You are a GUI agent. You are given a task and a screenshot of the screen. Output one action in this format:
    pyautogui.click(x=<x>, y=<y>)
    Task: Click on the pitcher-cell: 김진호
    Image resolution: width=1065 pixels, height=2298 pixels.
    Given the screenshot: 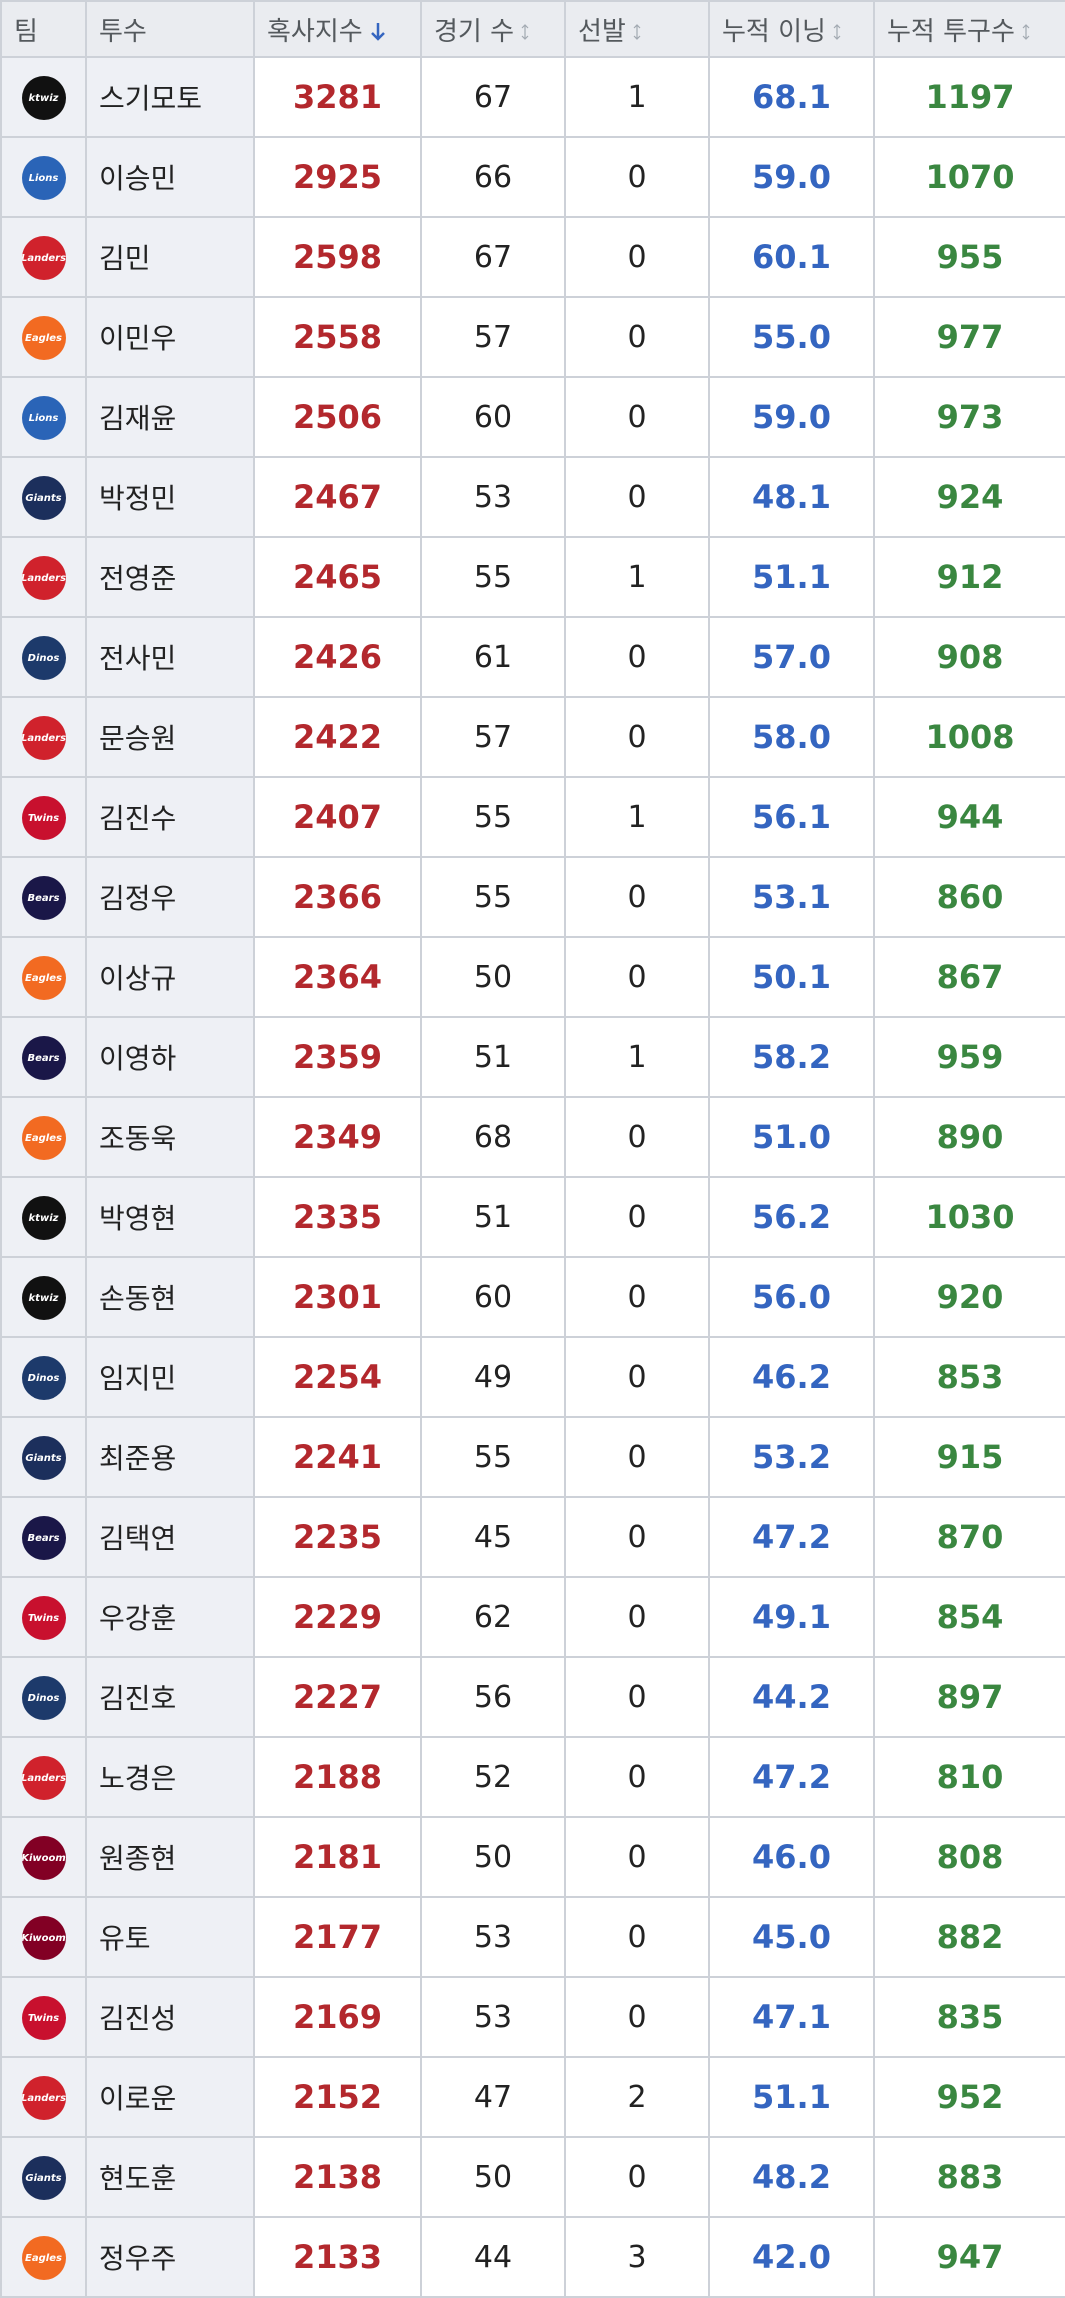 What is the action you would take?
    pyautogui.click(x=170, y=1697)
    